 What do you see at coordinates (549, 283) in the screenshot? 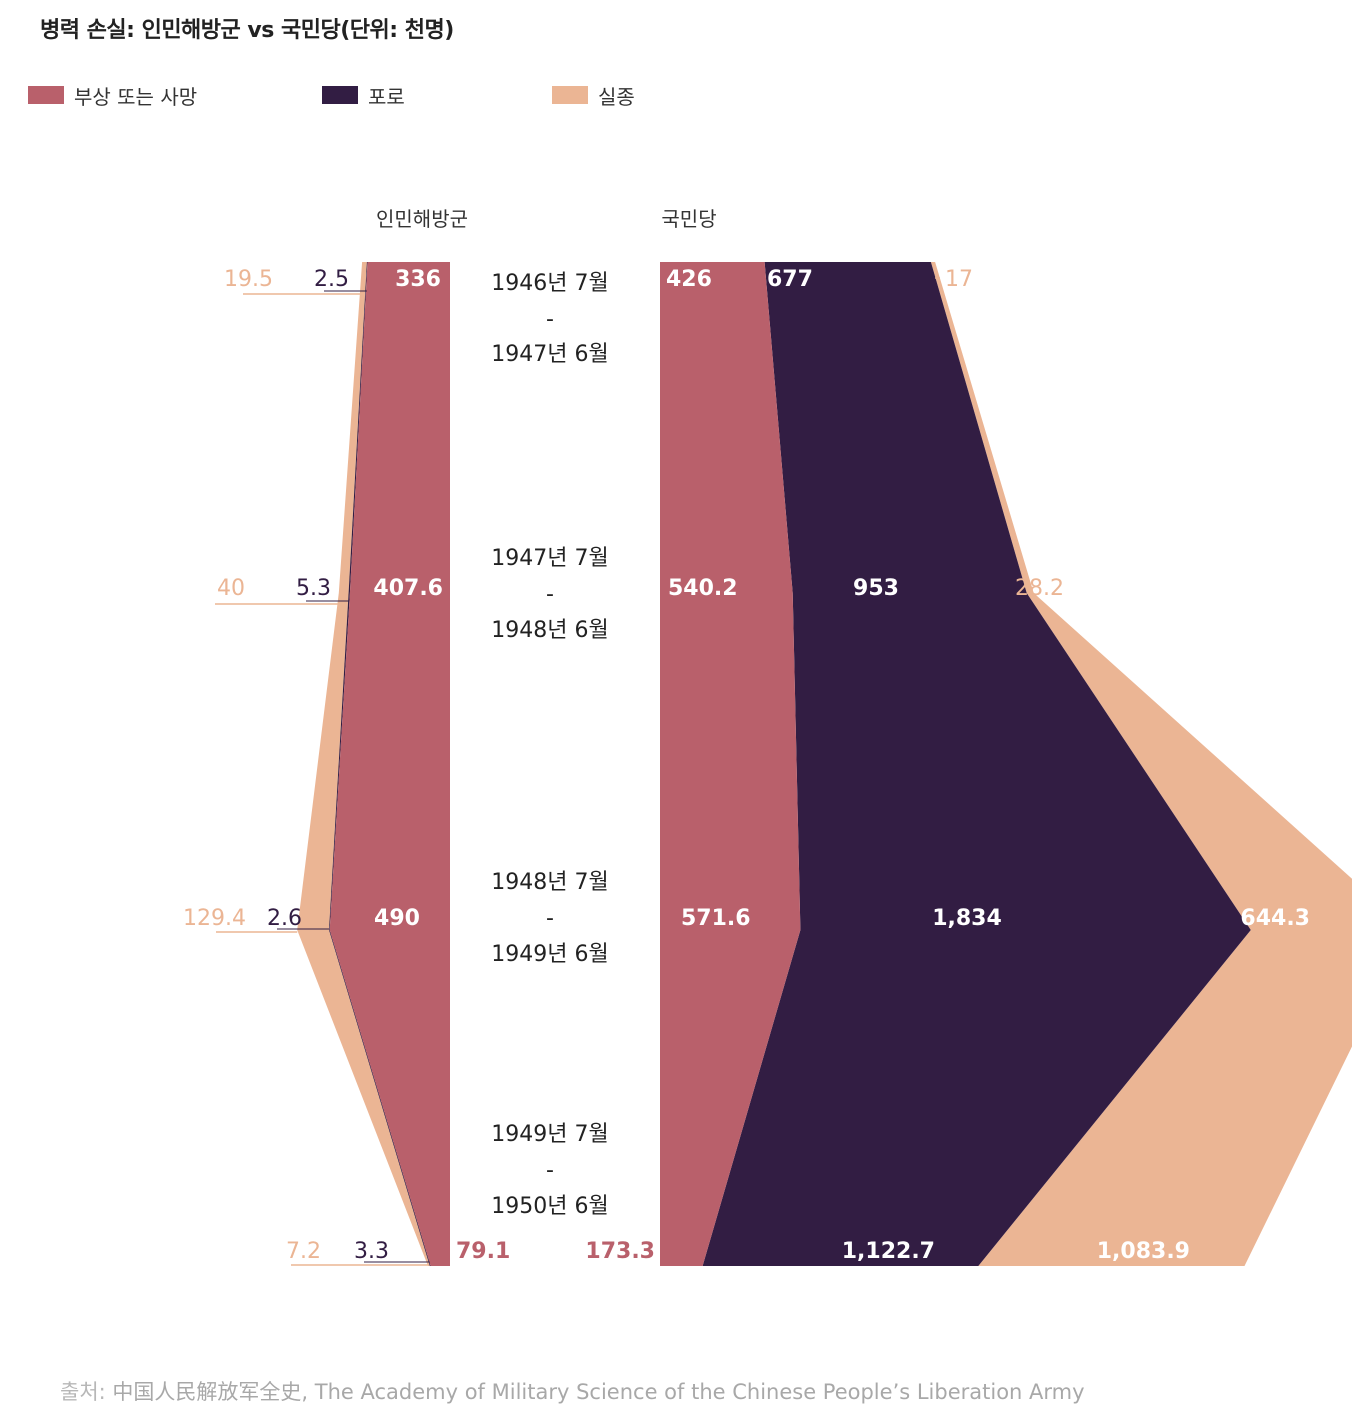
I see `period-start-label: 1946년 7월` at bounding box center [549, 283].